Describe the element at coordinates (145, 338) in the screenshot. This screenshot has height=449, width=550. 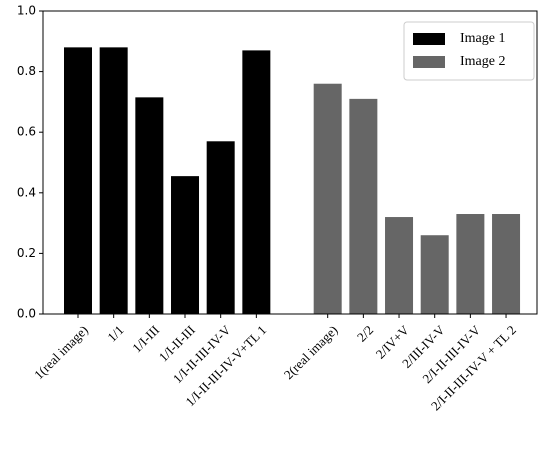
I see `x-tick-label: 1/I-III` at that location.